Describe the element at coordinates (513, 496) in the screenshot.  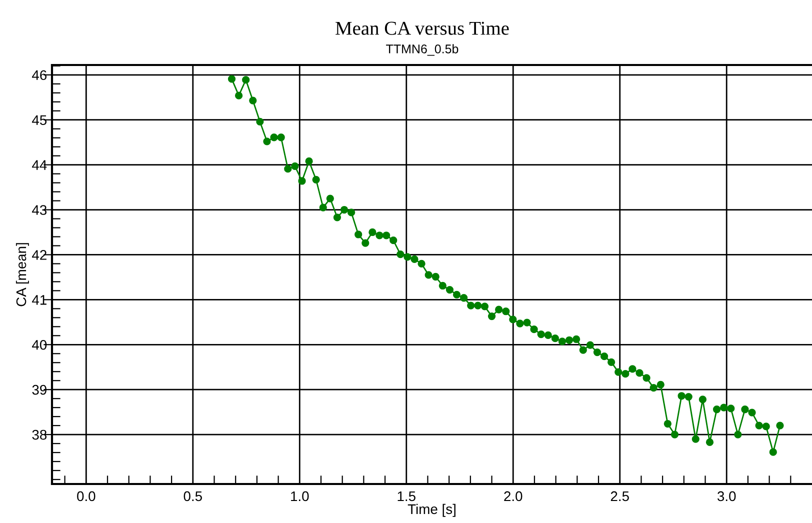
I see `x-tick-label: 2.0` at that location.